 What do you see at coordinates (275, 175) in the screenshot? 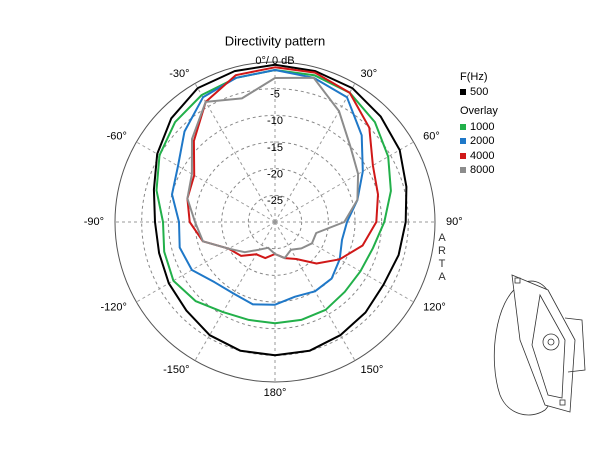
I see `radial-tick-label: -20` at bounding box center [275, 175].